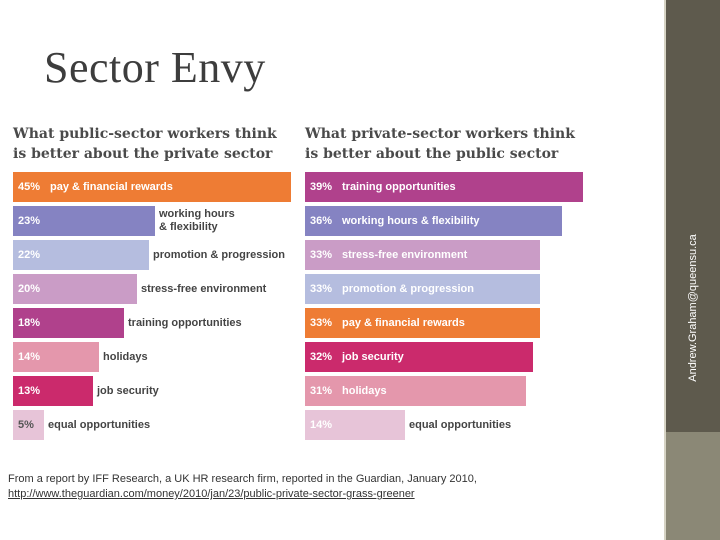 Image resolution: width=720 pixels, height=540 pixels. I want to click on bar-value-label: 5%, so click(26, 425).